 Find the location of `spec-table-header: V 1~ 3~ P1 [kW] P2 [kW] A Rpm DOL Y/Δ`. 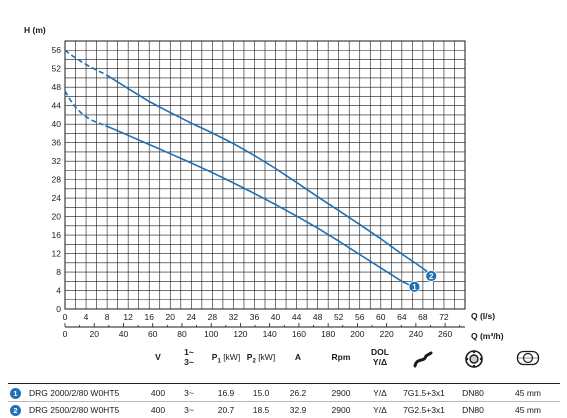

spec-table-header: V 1~ 3~ P1 [kW] P2 [kW] A Rpm DOL Y/Δ is located at coordinates (284, 363).